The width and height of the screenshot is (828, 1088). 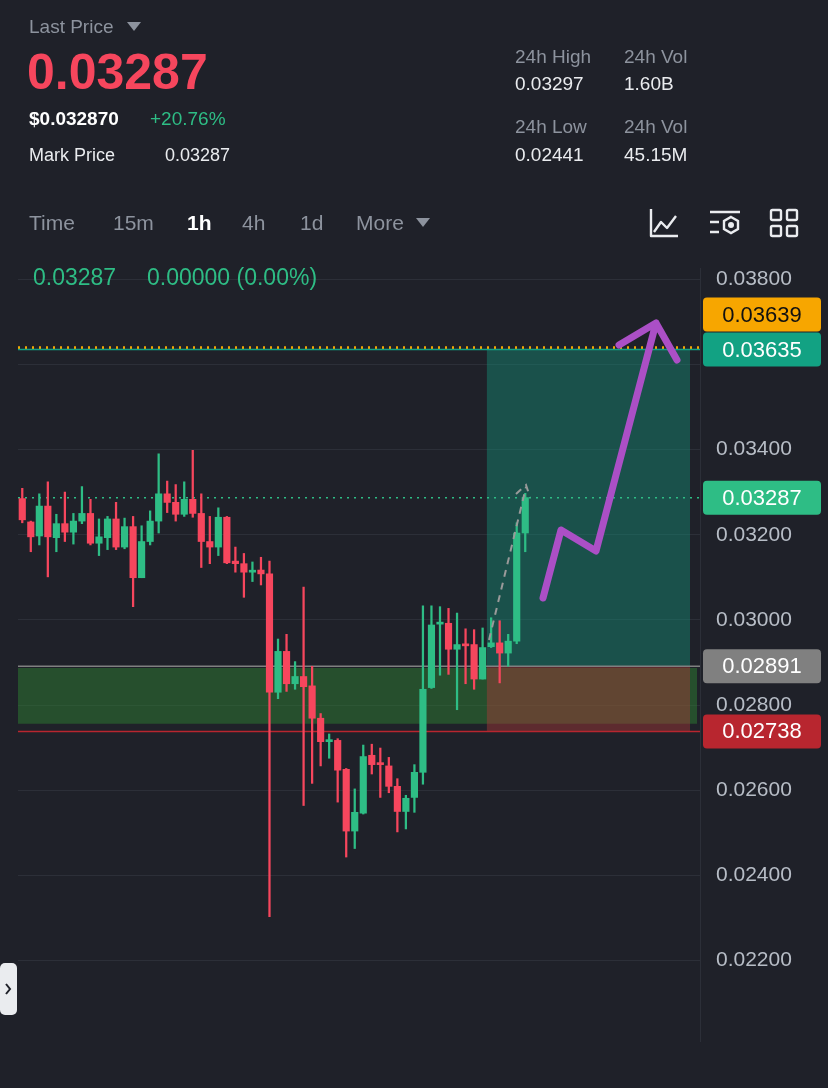 I want to click on text: Mark Price, so click(x=72, y=155).